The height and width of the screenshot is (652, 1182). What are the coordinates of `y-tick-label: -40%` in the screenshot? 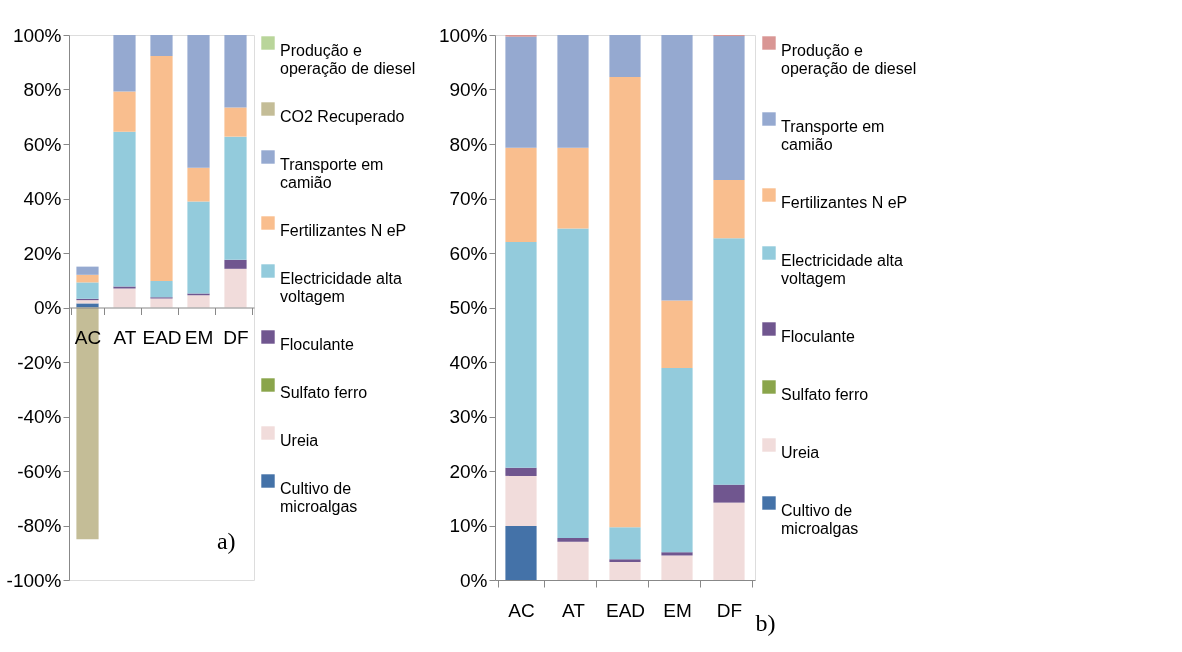 It's located at (39, 416).